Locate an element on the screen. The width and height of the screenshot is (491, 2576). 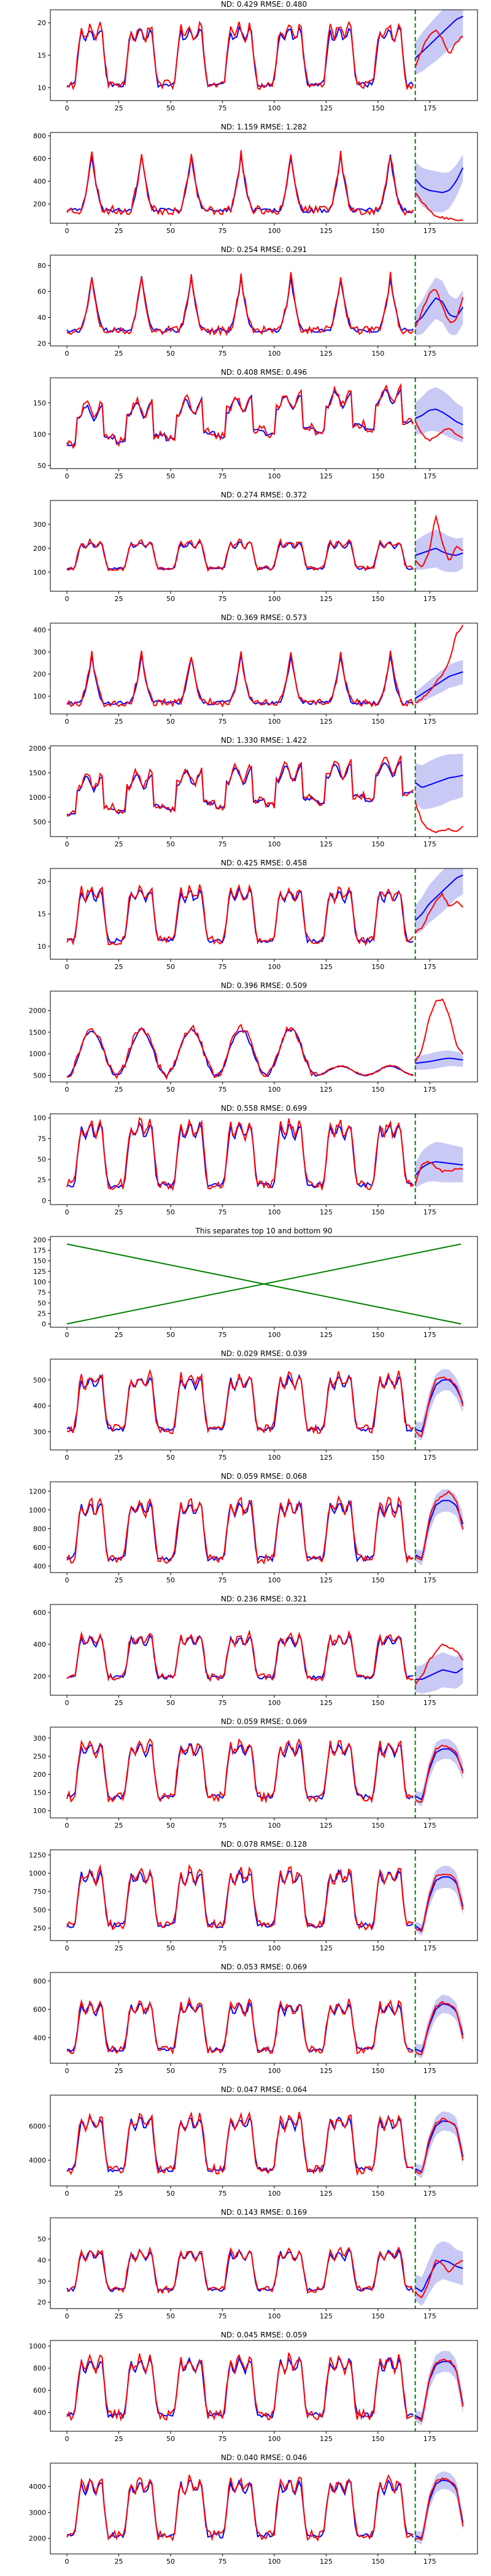
subplot-title: ND: 0.558 RMSE: 0.699 is located at coordinates (264, 1108).